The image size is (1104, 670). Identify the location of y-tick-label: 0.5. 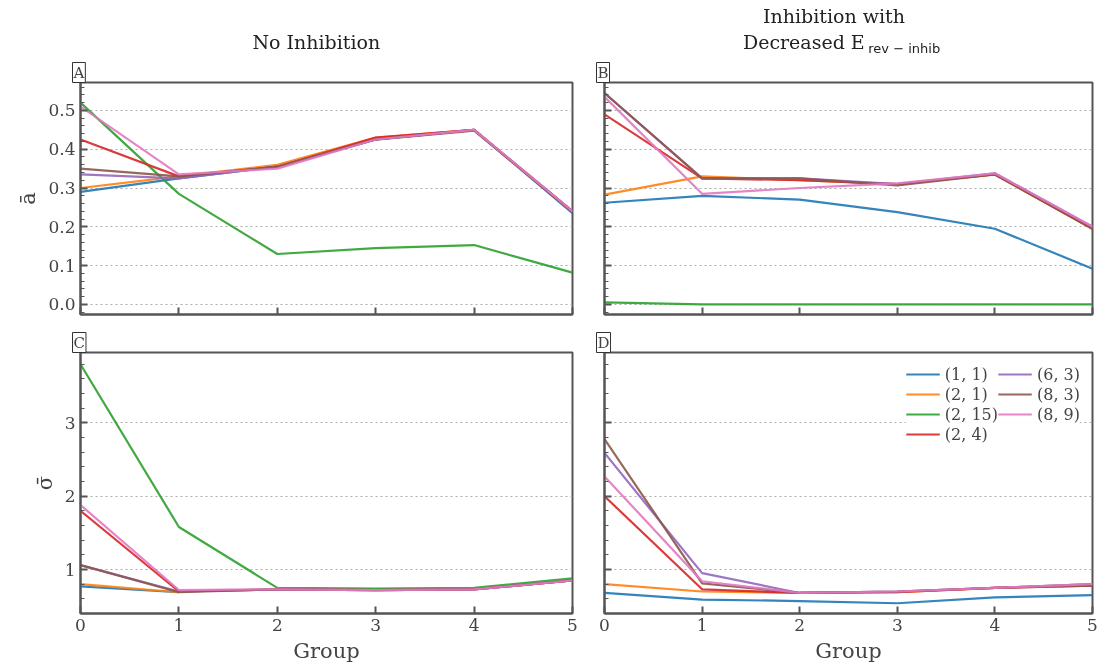
(62, 110).